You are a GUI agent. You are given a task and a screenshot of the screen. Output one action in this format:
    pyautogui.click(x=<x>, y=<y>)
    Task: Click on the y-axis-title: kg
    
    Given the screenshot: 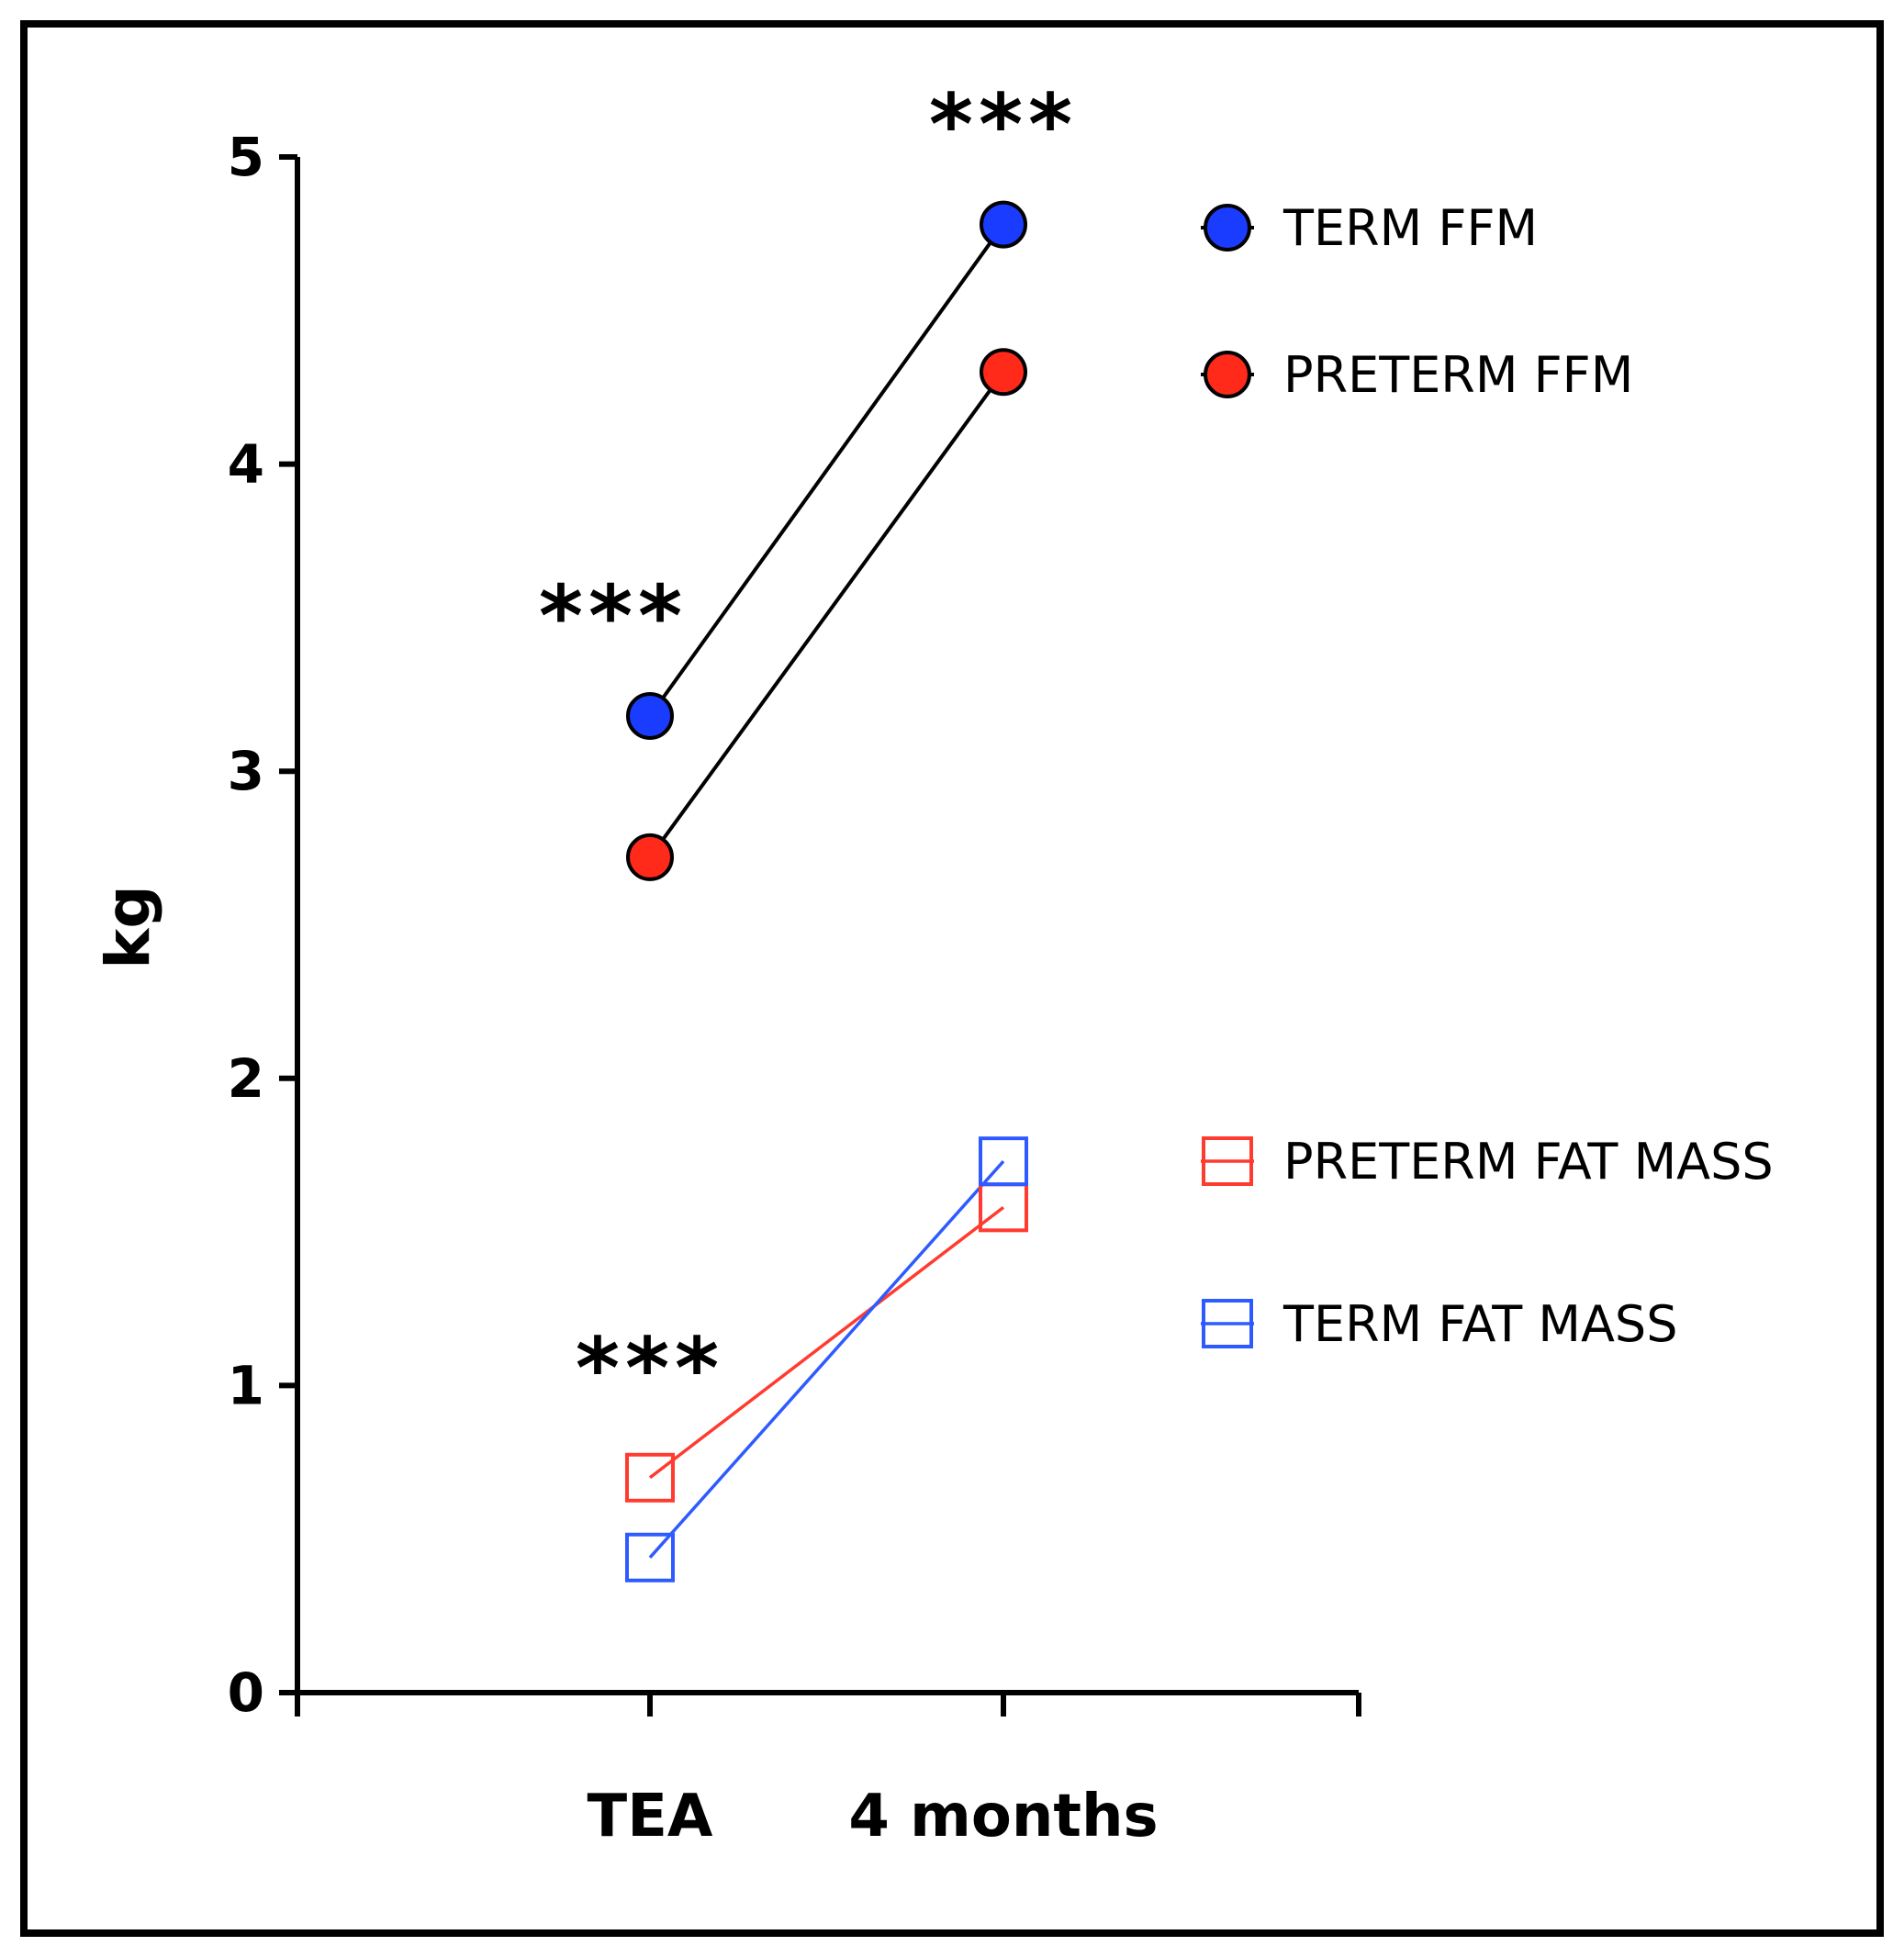 What is the action you would take?
    pyautogui.click(x=128, y=926)
    